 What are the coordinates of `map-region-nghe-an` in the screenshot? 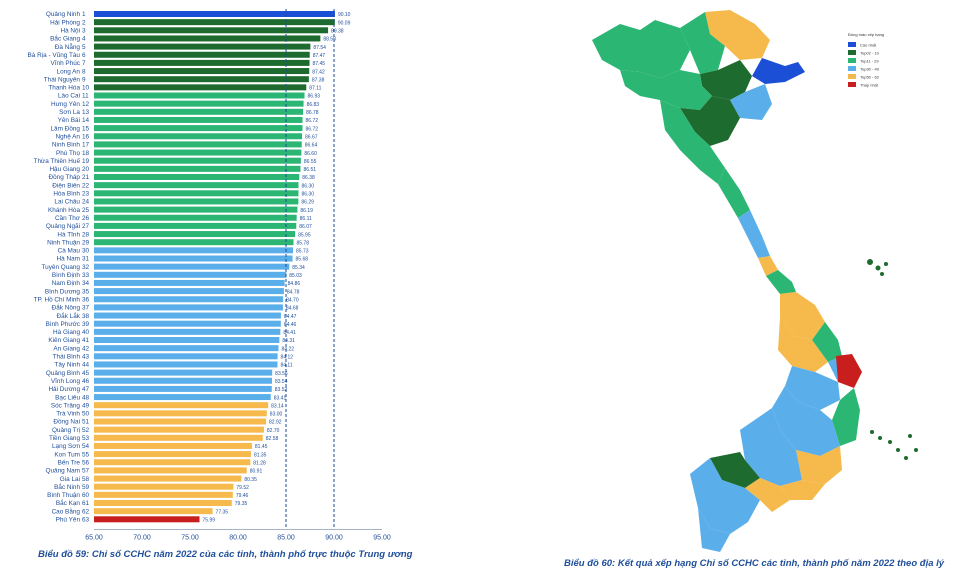 It's located at (692, 142).